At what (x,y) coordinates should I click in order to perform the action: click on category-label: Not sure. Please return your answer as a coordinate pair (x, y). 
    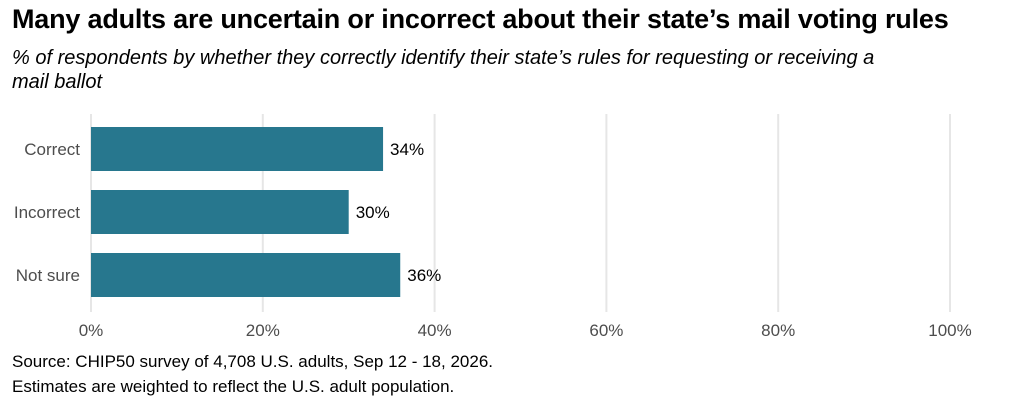
    Looking at the image, I should click on (48, 275).